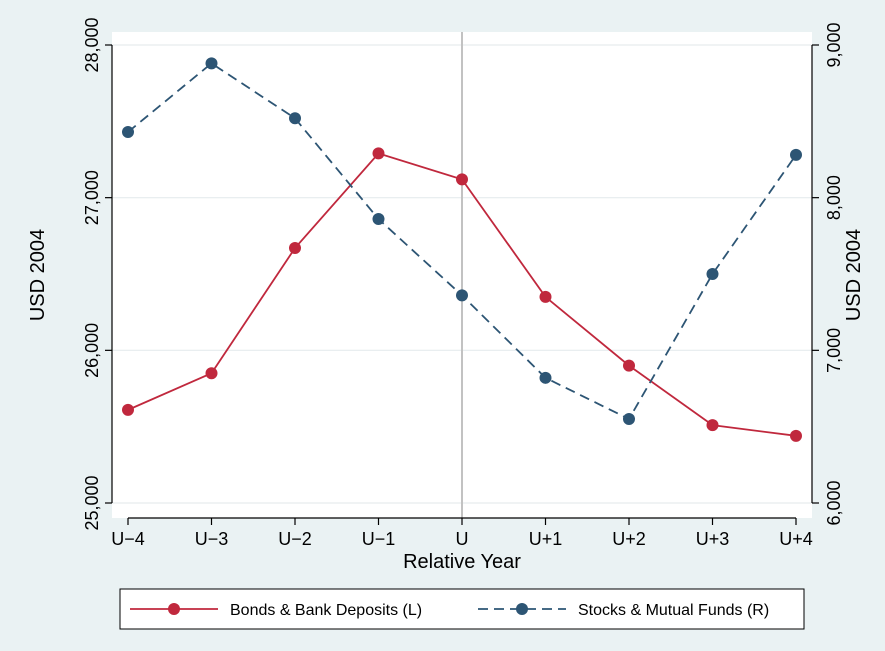 Image resolution: width=885 pixels, height=651 pixels. I want to click on x-tick-label: U−2, so click(295, 539).